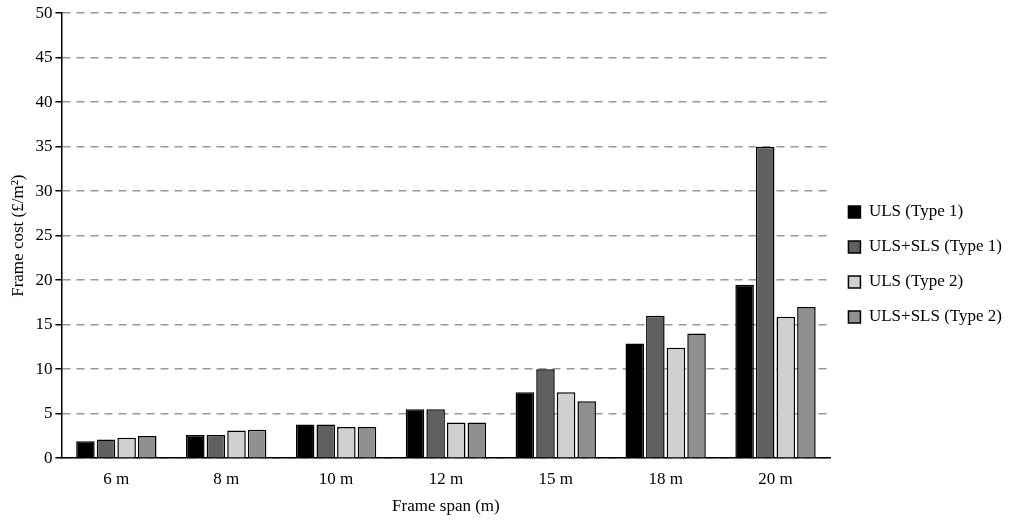 The image size is (1022, 525). I want to click on x-tick-label: 15 m, so click(556, 478).